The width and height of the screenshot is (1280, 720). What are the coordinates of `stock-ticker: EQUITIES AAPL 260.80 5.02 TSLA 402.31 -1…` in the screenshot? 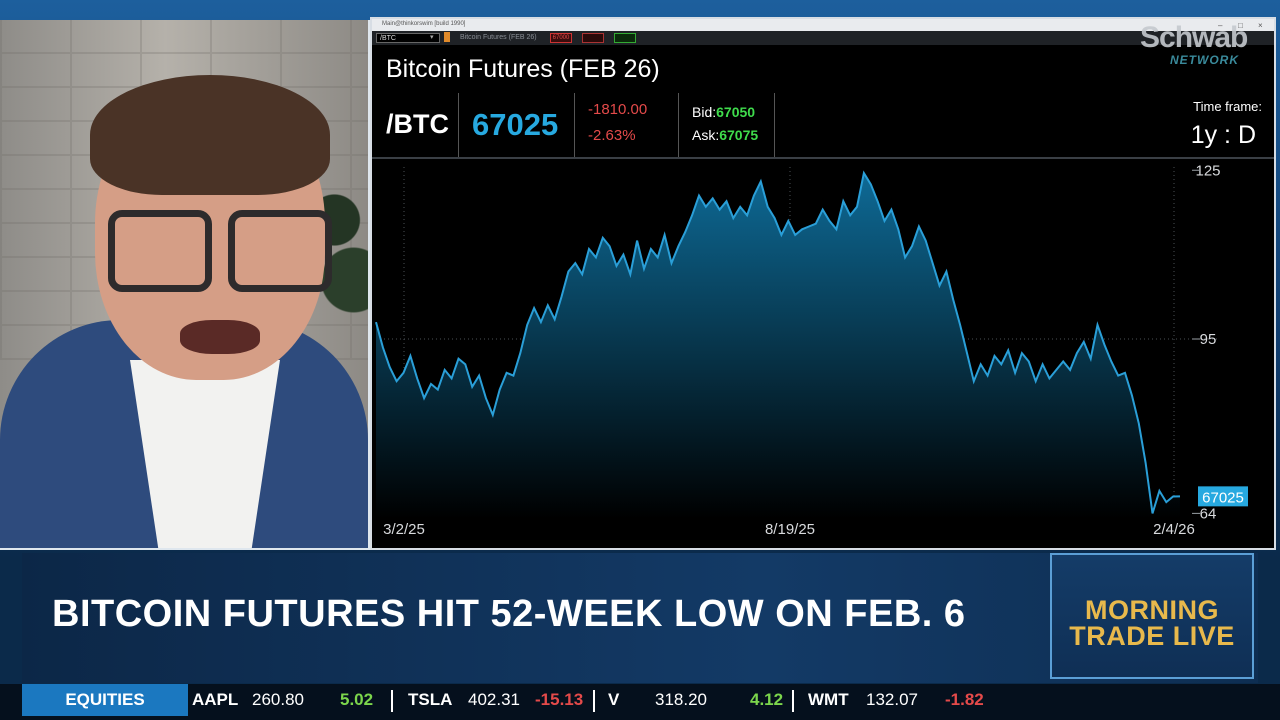 It's located at (640, 702).